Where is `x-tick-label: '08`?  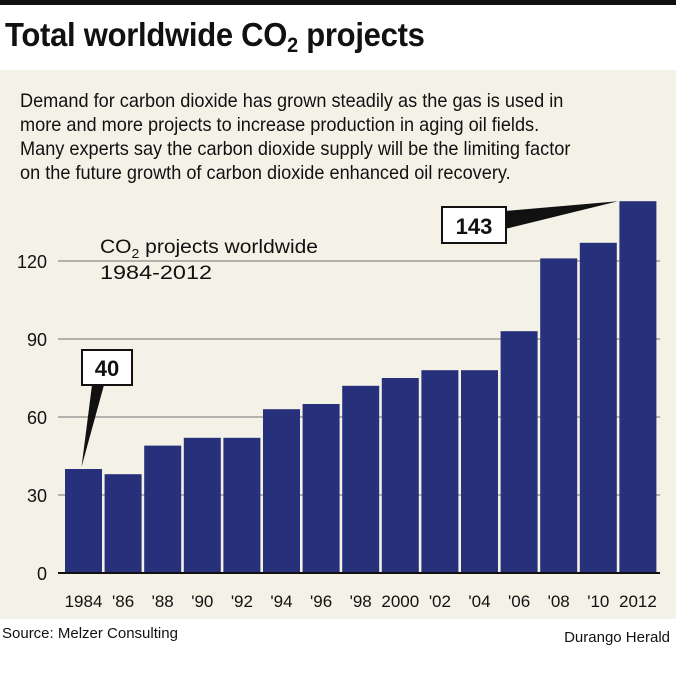
x-tick-label: '08 is located at coordinates (559, 601).